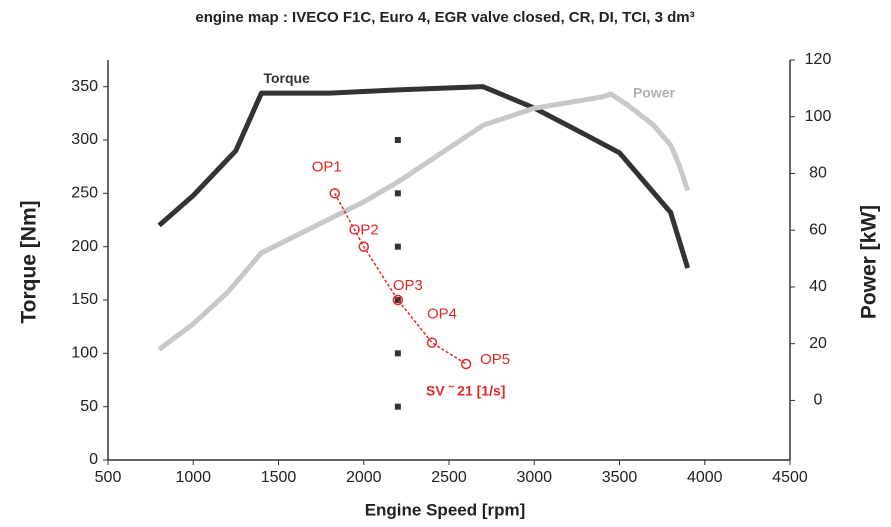  I want to click on y2-tick-label: 80, so click(818, 173).